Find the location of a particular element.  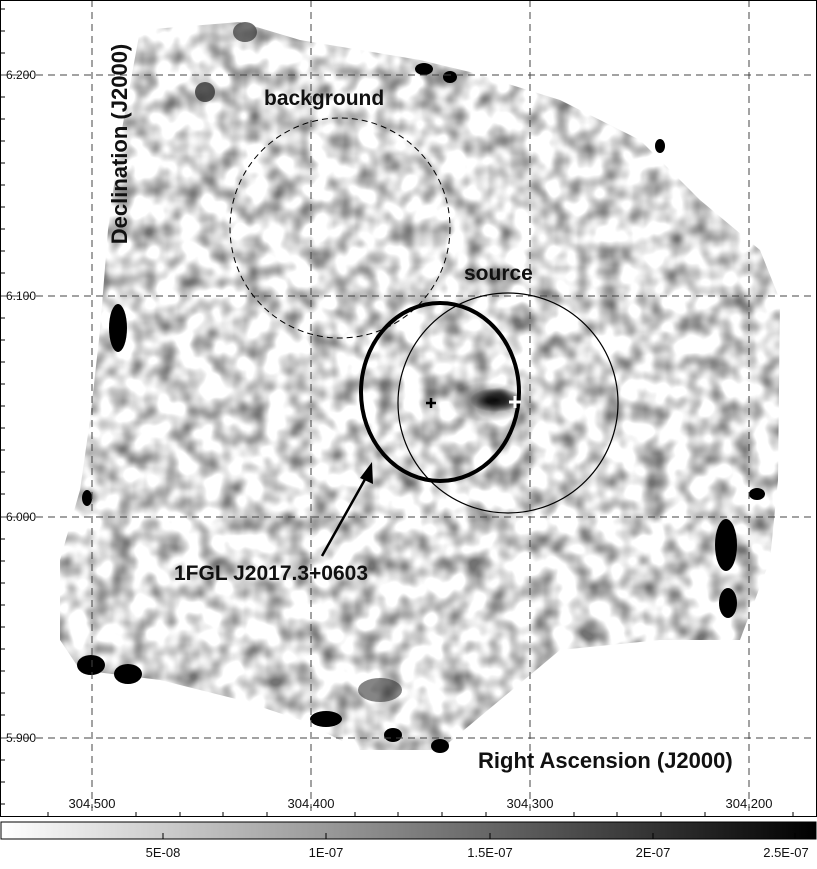

source-region-circle is located at coordinates (508, 403).